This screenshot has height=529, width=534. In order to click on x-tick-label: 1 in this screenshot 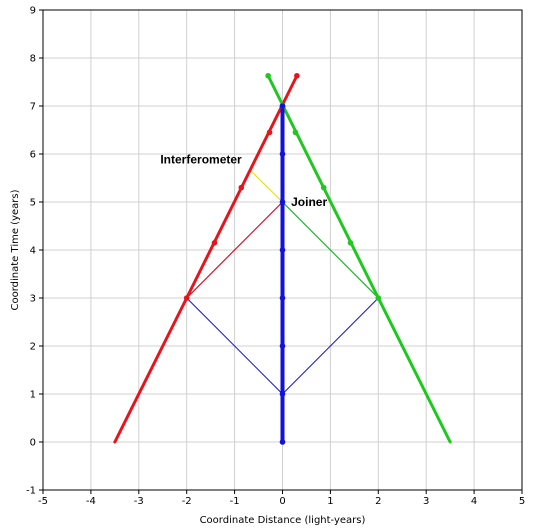, I will do `click(330, 501)`.